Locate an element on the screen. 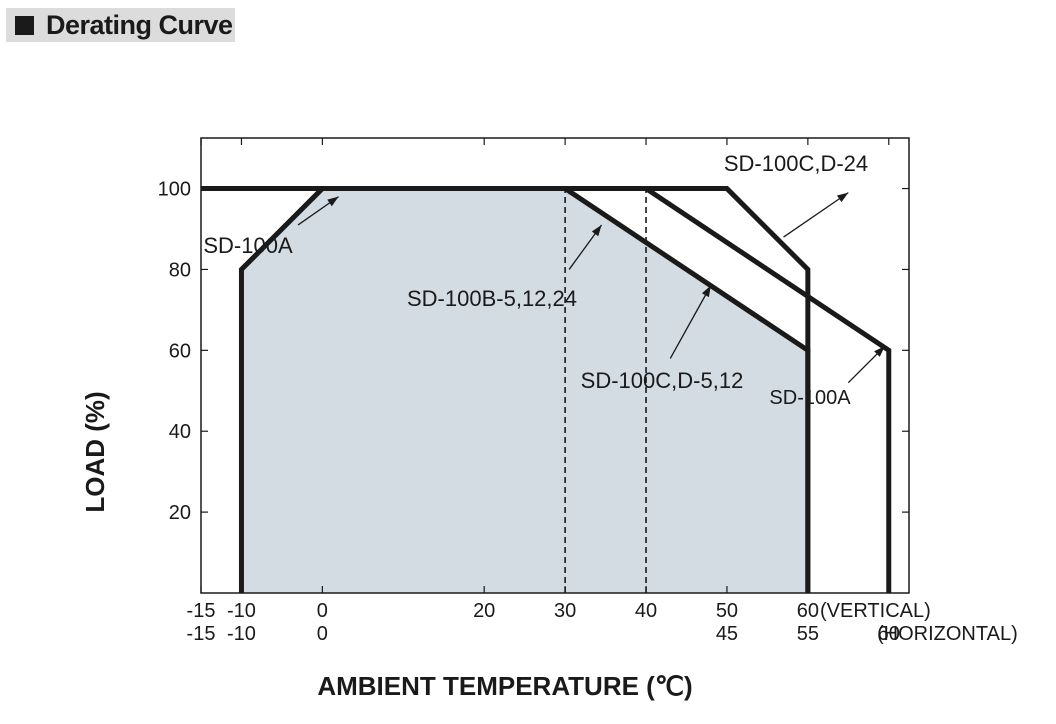  x-tick-label-vertical: 50 is located at coordinates (727, 611).